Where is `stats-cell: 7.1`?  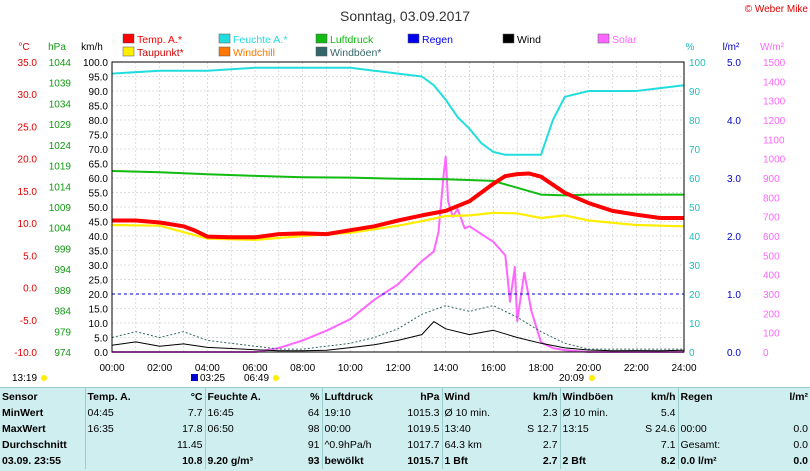 stats-cell: 7.1 is located at coordinates (668, 445).